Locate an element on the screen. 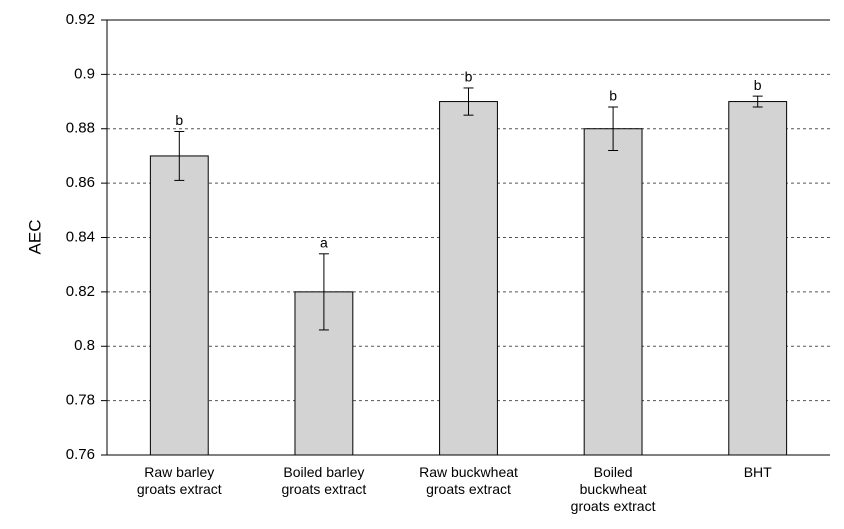  x-tick-label: Boiled buckwheat groats extract is located at coordinates (613, 489).